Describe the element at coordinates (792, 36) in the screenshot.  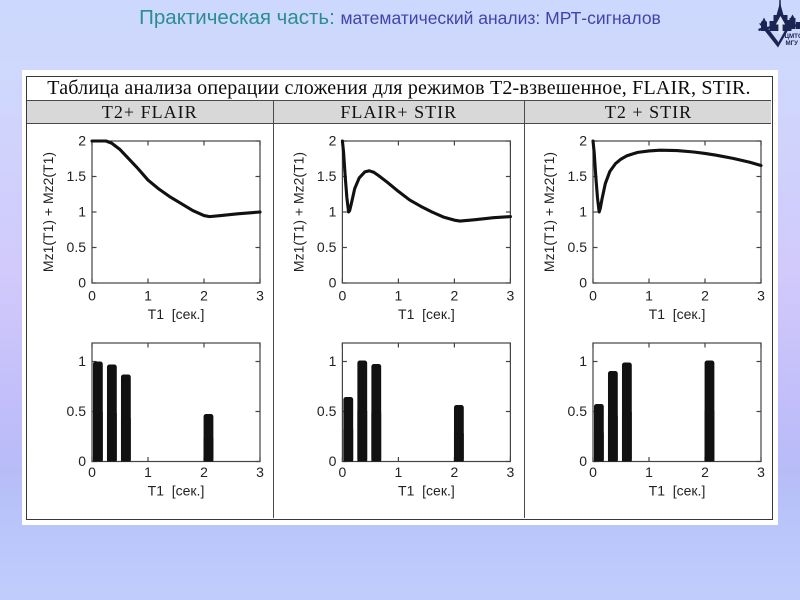
I see `svg-text: ЦМТС` at that location.